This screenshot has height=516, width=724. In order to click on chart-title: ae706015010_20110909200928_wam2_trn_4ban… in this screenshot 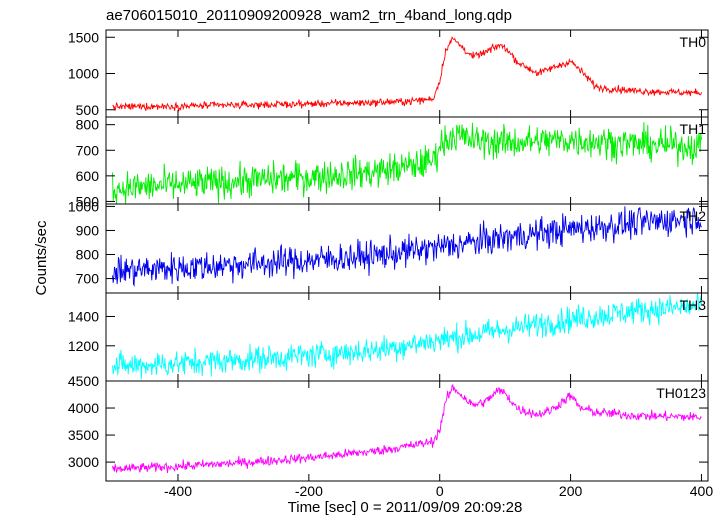, I will do `click(309, 15)`.